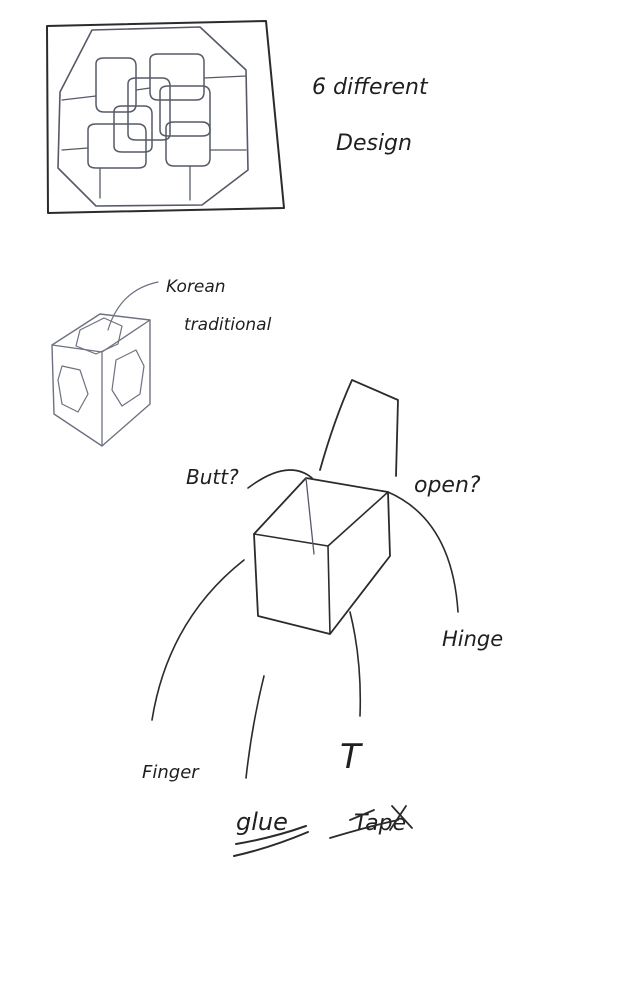  I want to click on korean-cube-sketch, so click(105, 364).